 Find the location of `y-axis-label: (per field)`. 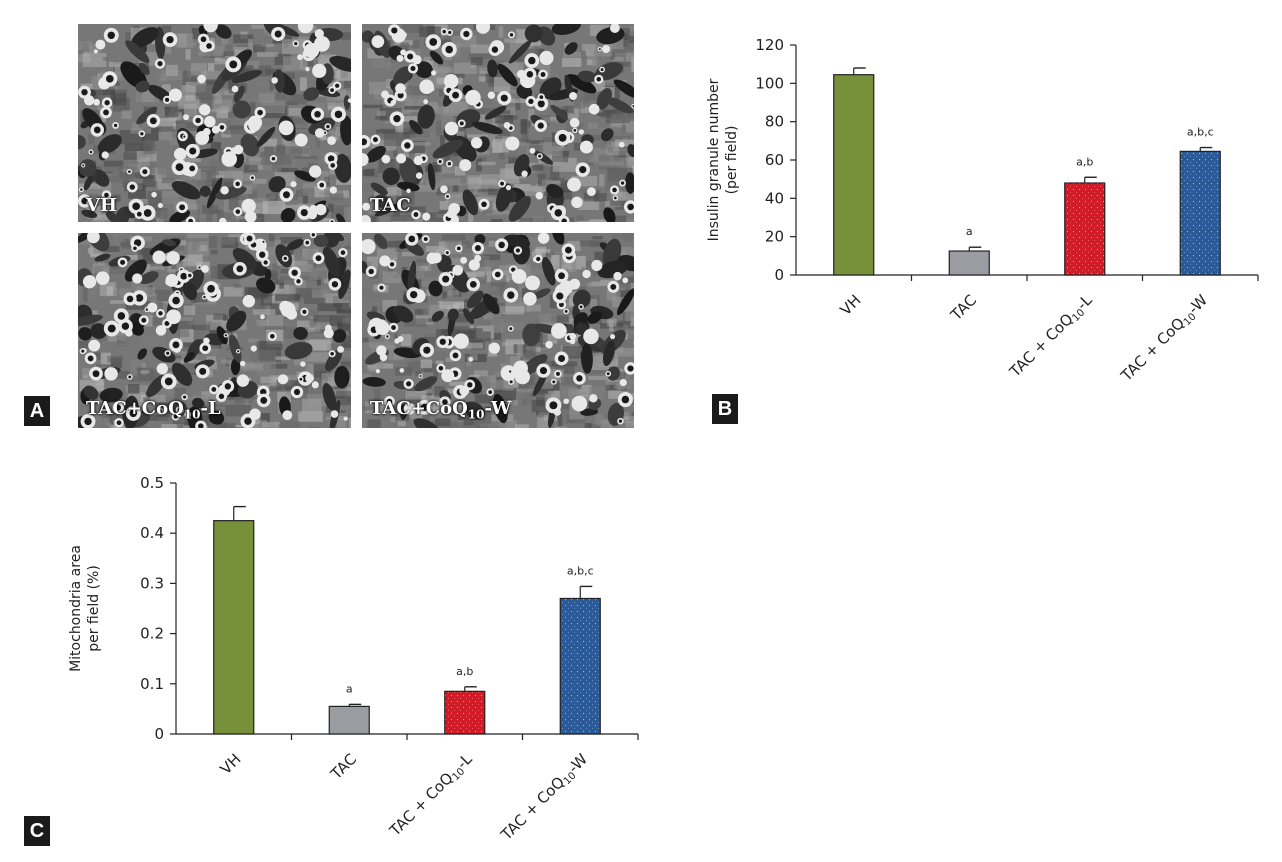

y-axis-label: (per field) is located at coordinates (732, 160).